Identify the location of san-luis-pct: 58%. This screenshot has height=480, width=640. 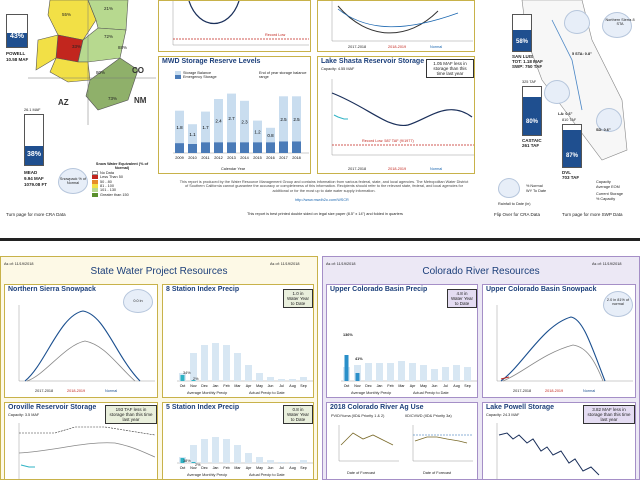
(521, 42).